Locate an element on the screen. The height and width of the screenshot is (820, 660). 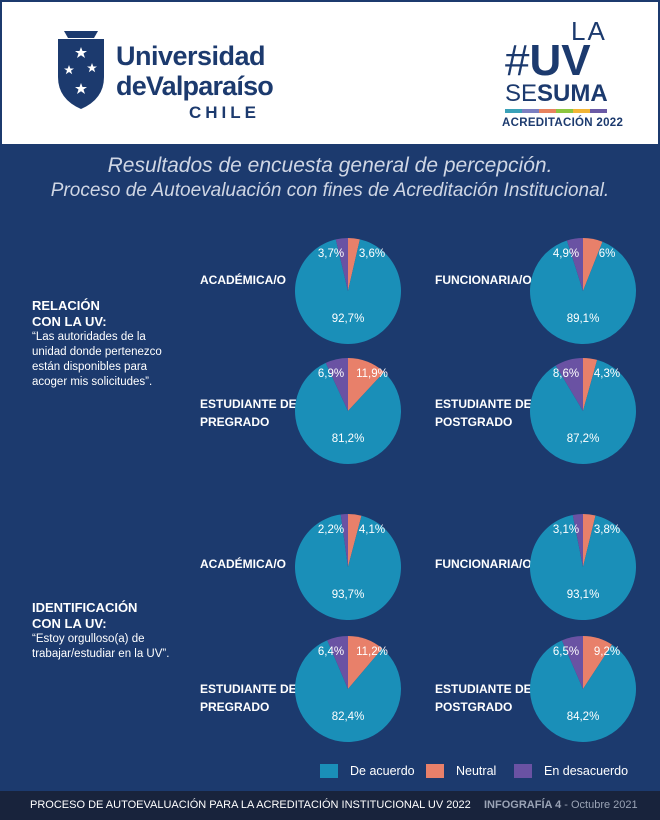
university-name-line2: deValparaíso is located at coordinates (195, 86).